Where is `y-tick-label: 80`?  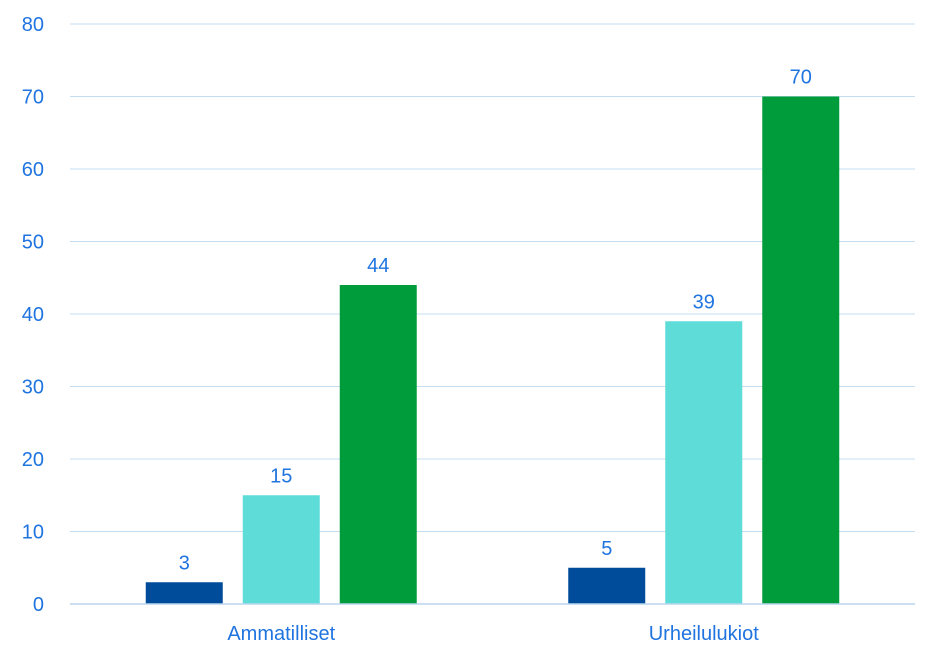 y-tick-label: 80 is located at coordinates (33, 25).